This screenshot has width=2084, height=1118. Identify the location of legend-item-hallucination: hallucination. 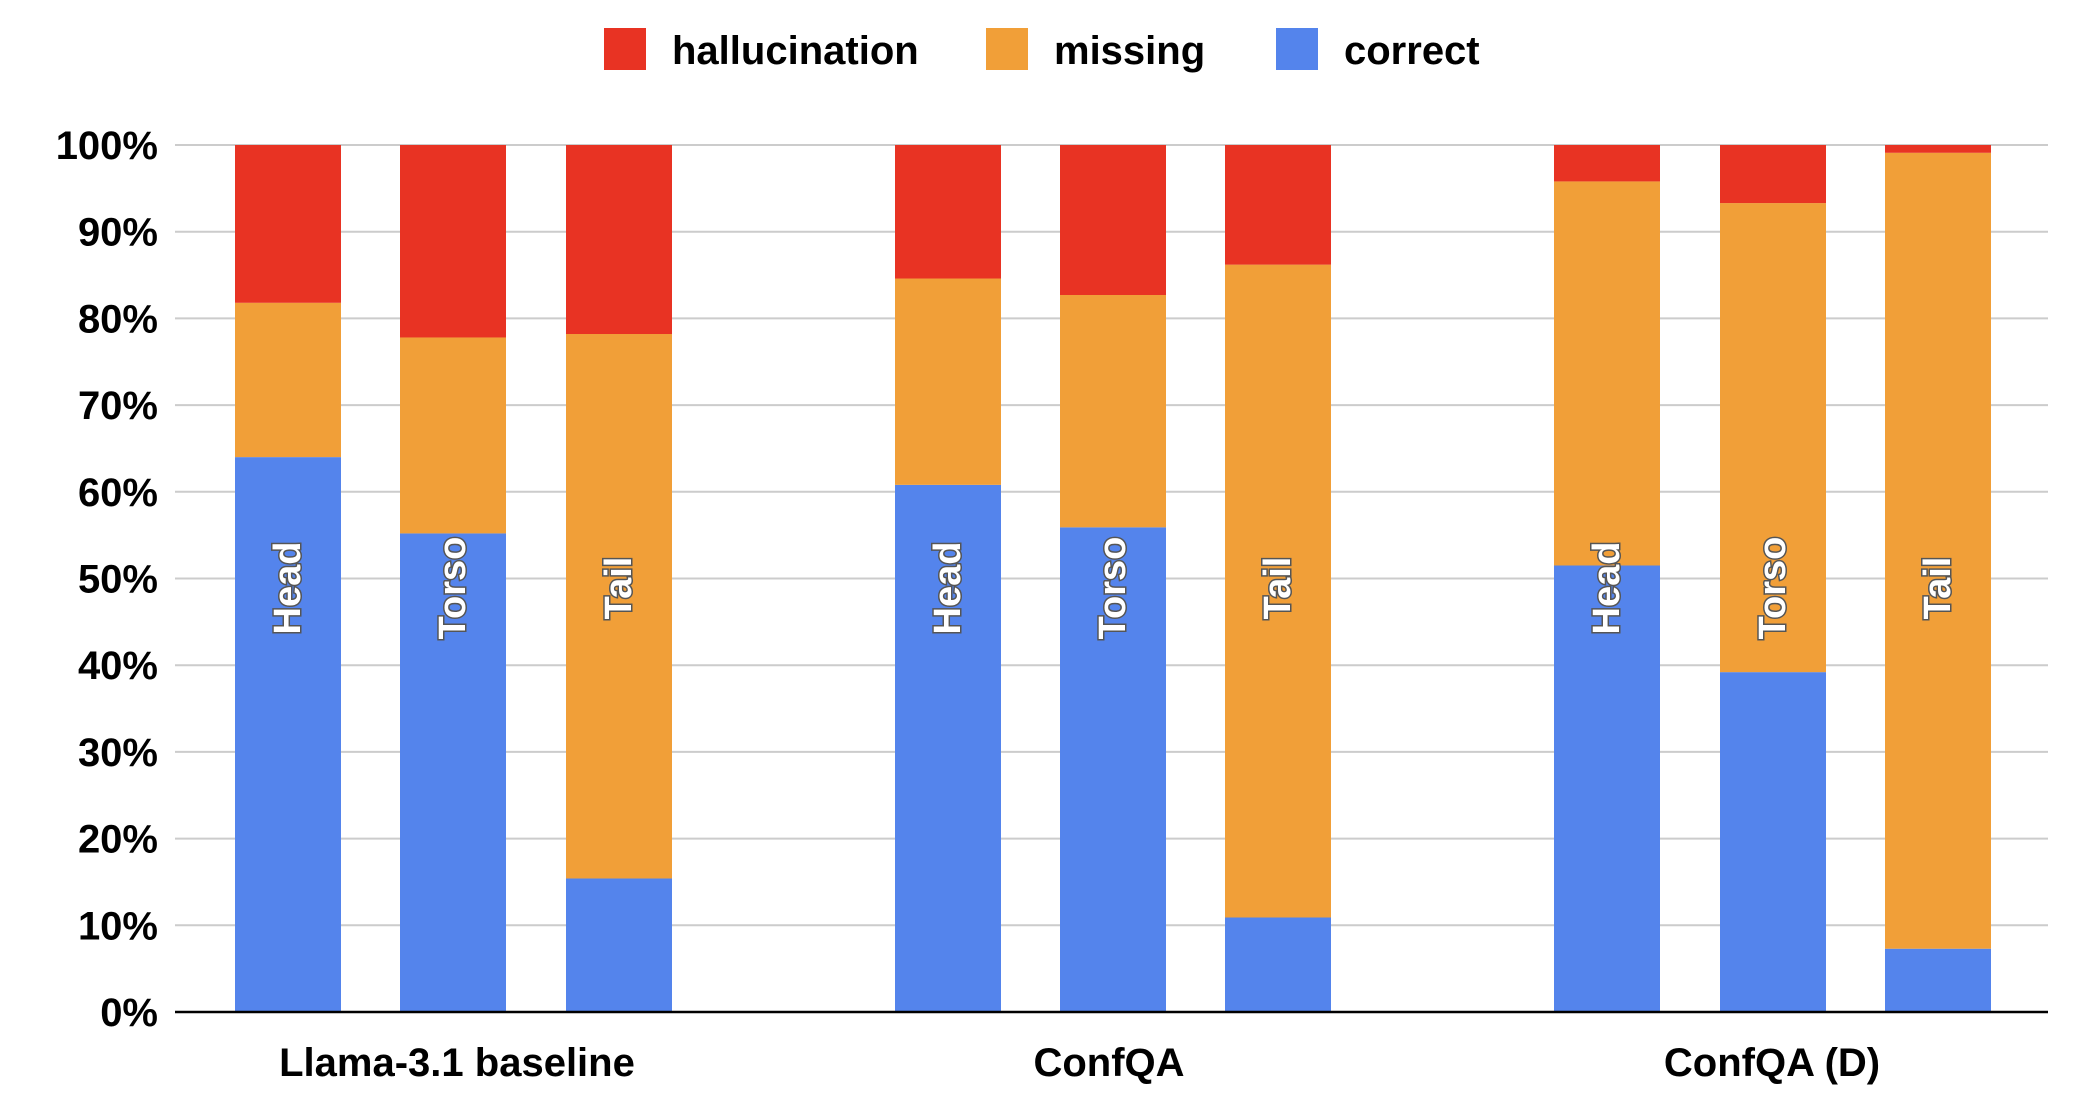
(761, 50).